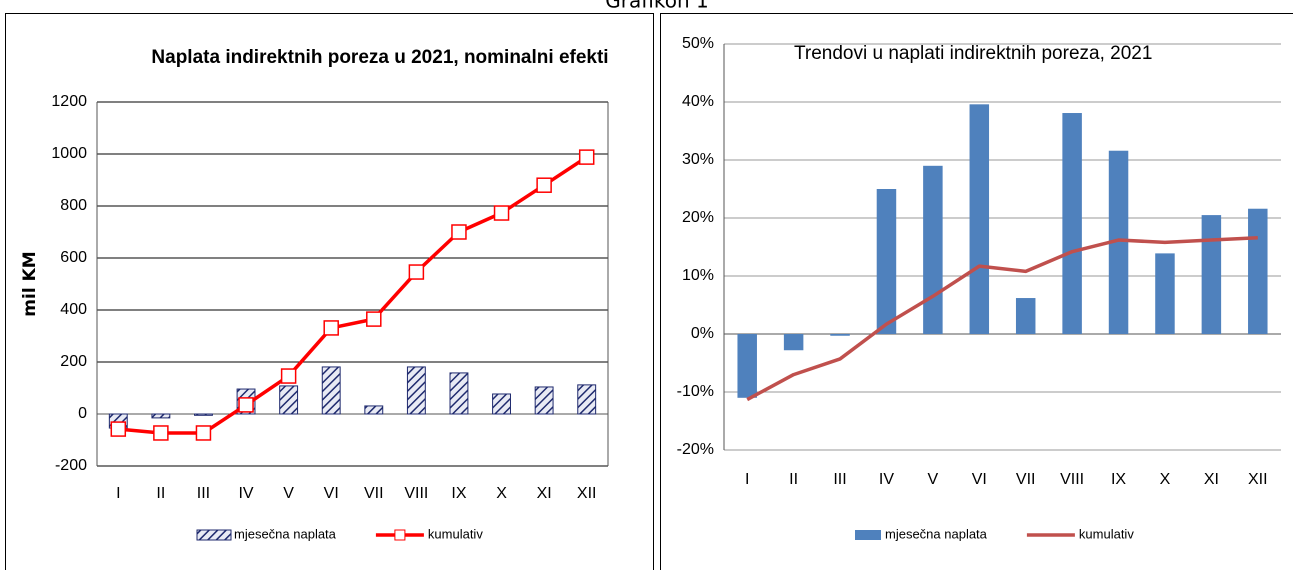  Describe the element at coordinates (698, 101) in the screenshot. I see `y-tick-label: 40%` at that location.